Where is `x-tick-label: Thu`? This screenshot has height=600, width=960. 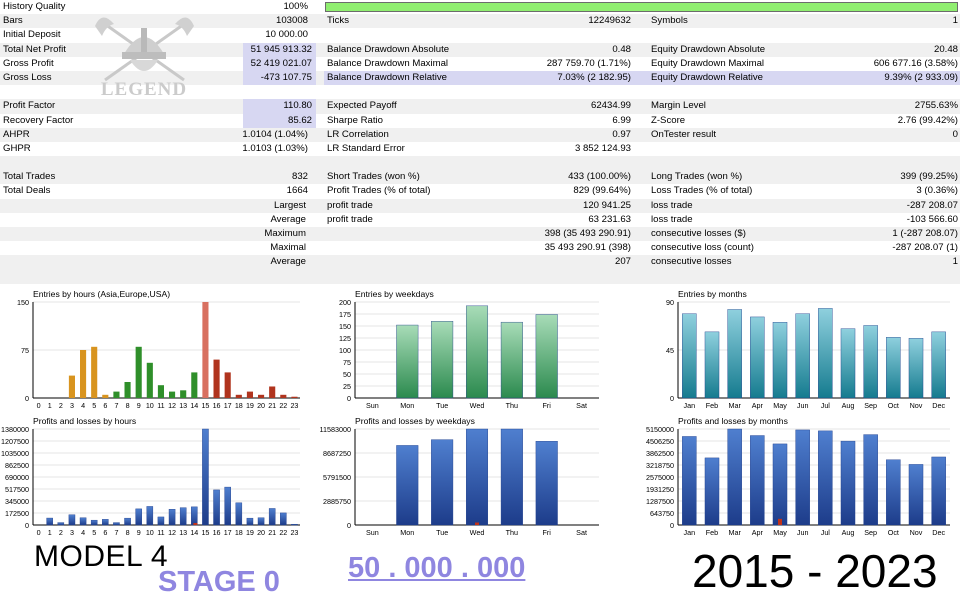
x-tick-label: Thu is located at coordinates (512, 405).